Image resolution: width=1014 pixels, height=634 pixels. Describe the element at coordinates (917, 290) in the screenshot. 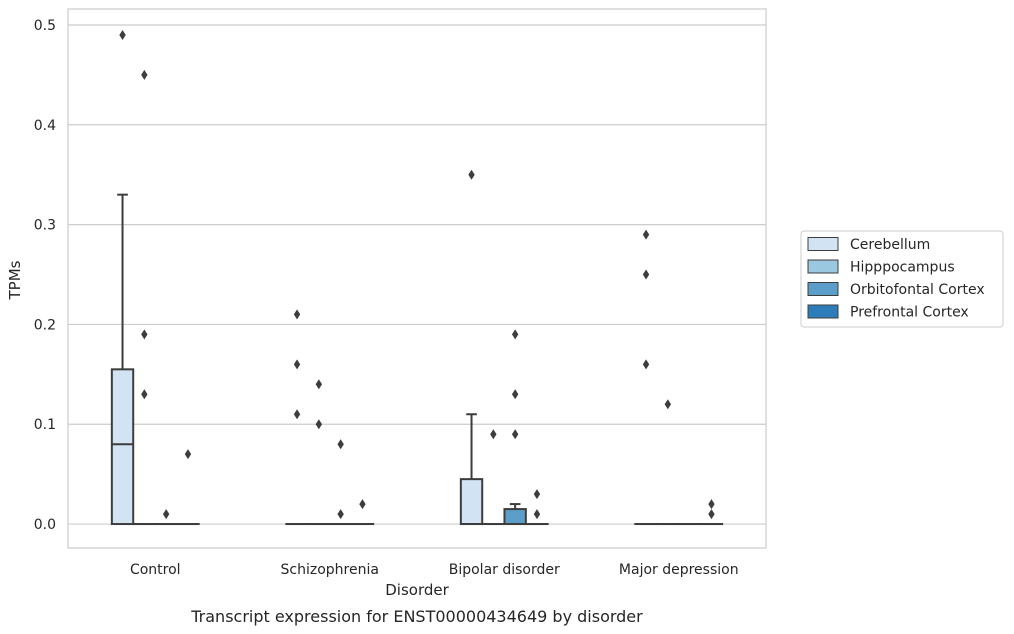

I see `legend-label: Orbitofontal Cortex` at that location.